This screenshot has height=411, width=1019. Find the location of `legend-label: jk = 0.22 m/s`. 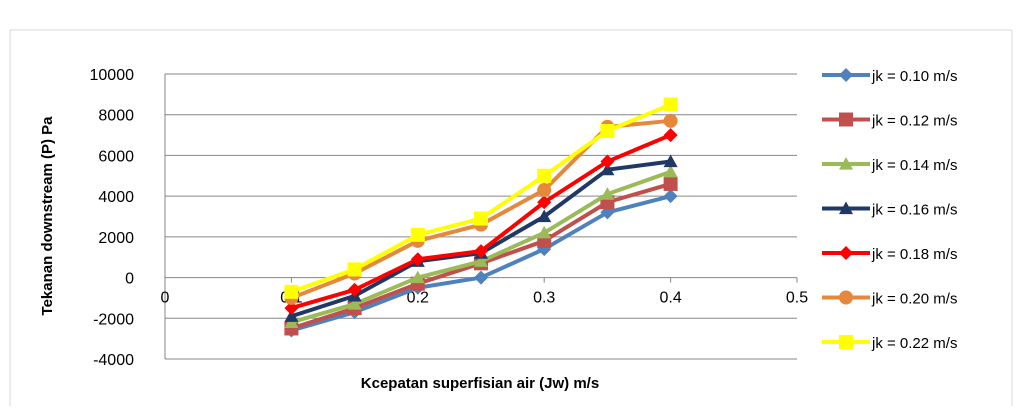

legend-label: jk = 0.22 m/s is located at coordinates (914, 343).